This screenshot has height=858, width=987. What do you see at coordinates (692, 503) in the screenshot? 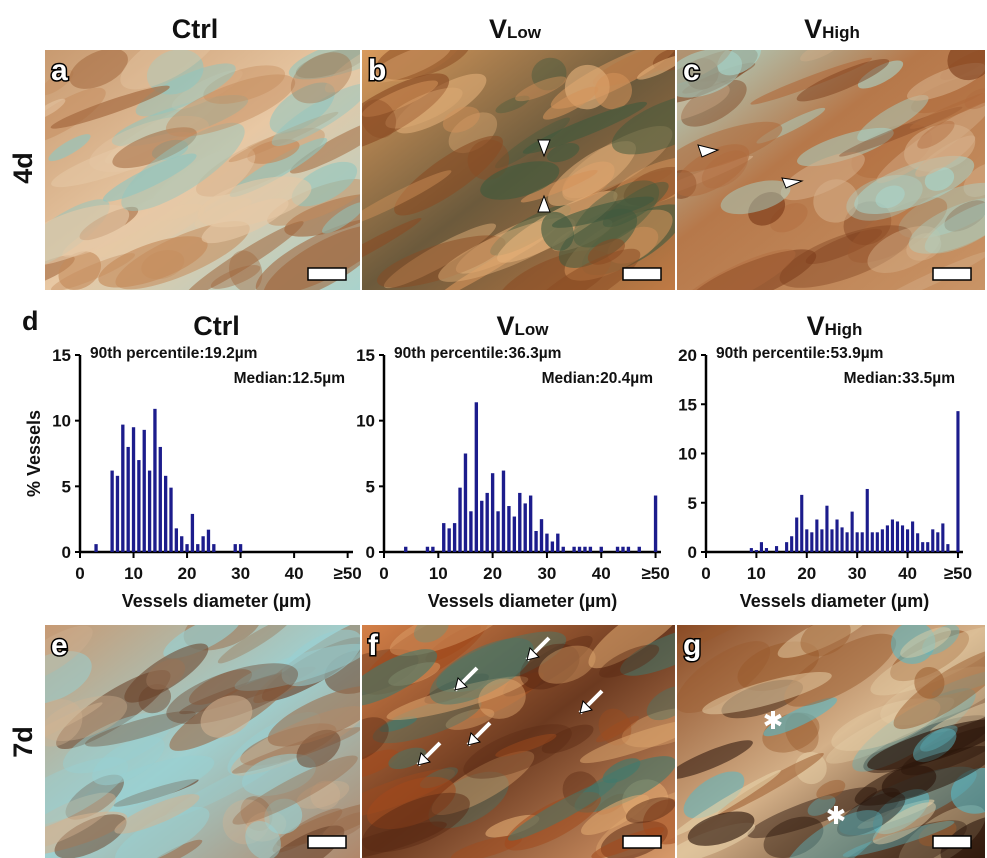
I see `y-tick-label: 5` at bounding box center [692, 503].